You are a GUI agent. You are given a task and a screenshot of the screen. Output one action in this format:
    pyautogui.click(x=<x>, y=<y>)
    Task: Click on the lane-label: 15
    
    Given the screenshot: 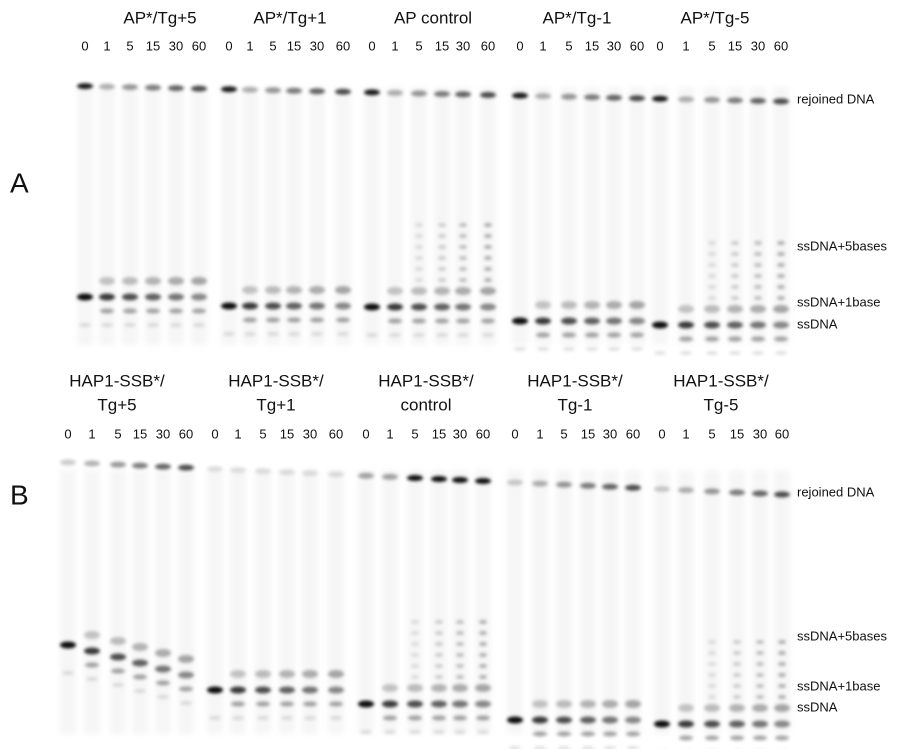 What is the action you would take?
    pyautogui.click(x=153, y=45)
    